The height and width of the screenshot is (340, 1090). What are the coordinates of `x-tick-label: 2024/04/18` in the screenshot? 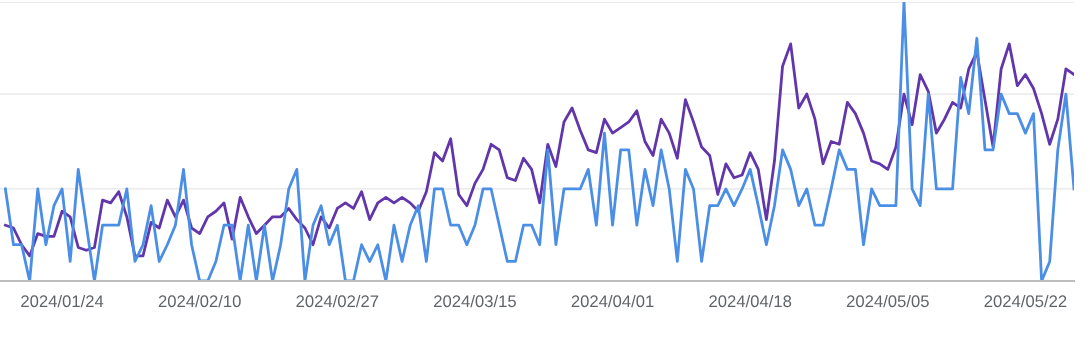 It's located at (750, 301).